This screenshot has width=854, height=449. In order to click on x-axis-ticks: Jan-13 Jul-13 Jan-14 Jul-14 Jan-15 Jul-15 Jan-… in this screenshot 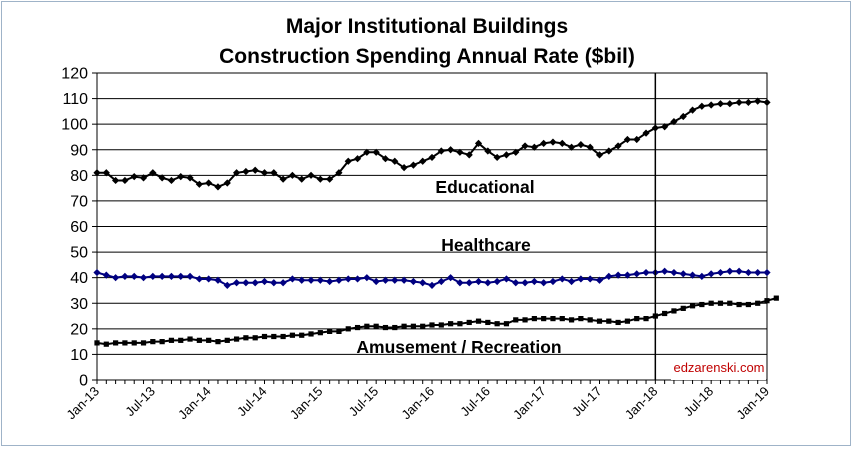, I will do `click(417, 401)`.